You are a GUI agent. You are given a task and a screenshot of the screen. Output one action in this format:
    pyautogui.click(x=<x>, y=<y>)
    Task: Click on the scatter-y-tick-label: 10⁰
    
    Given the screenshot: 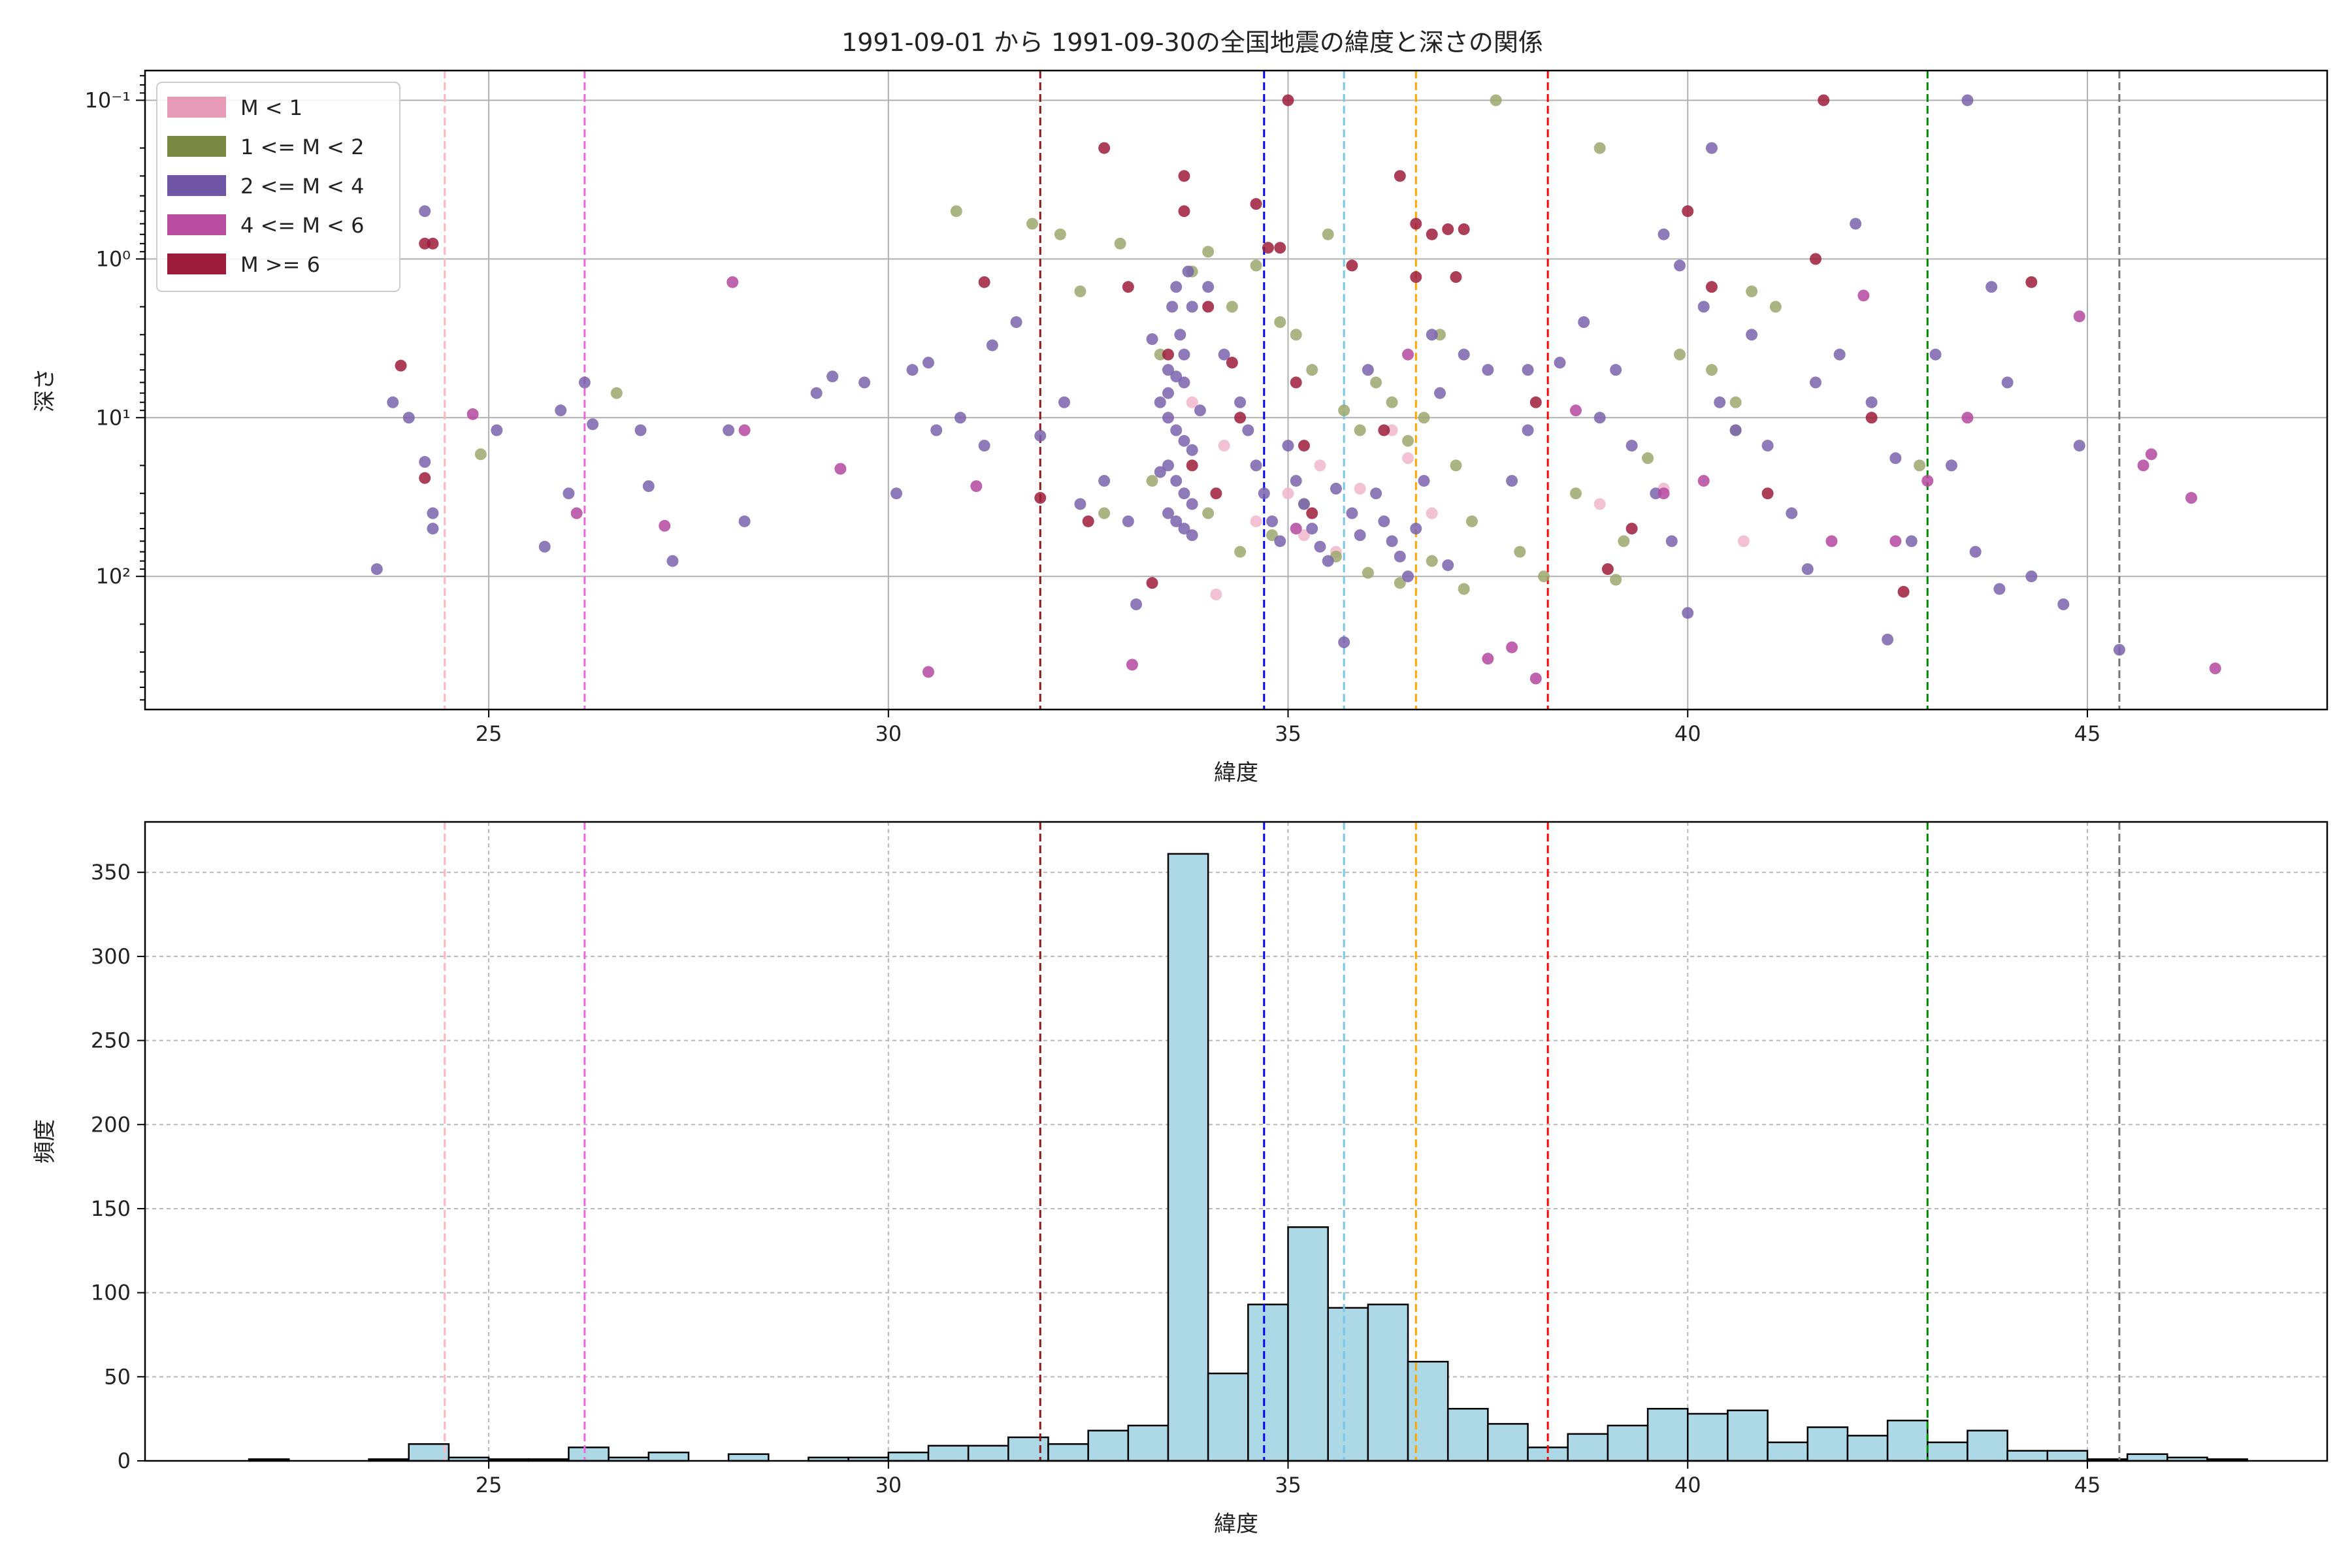 What is the action you would take?
    pyautogui.click(x=113, y=258)
    